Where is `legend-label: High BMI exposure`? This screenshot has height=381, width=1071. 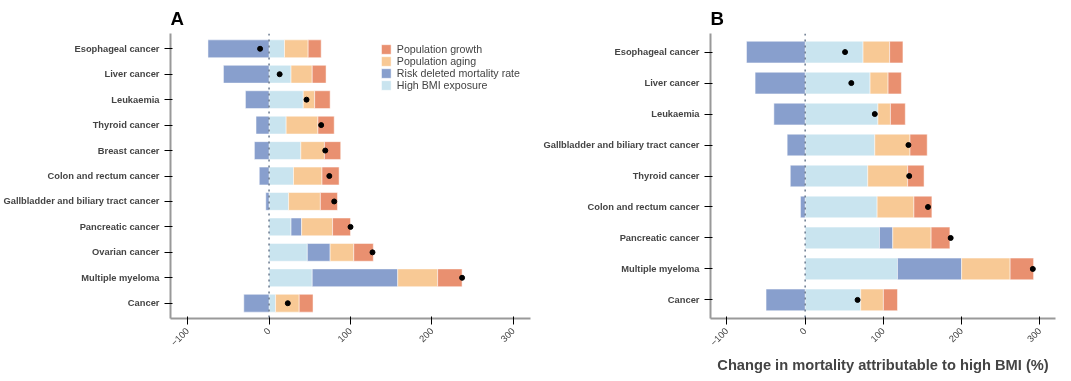 legend-label: High BMI exposure is located at coordinates (442, 85).